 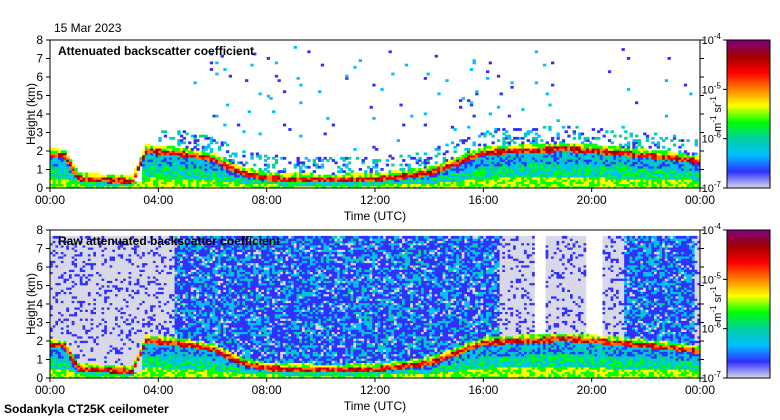 I want to click on panel-title: Raw attenuated backscatter coefficient, so click(x=169, y=241).